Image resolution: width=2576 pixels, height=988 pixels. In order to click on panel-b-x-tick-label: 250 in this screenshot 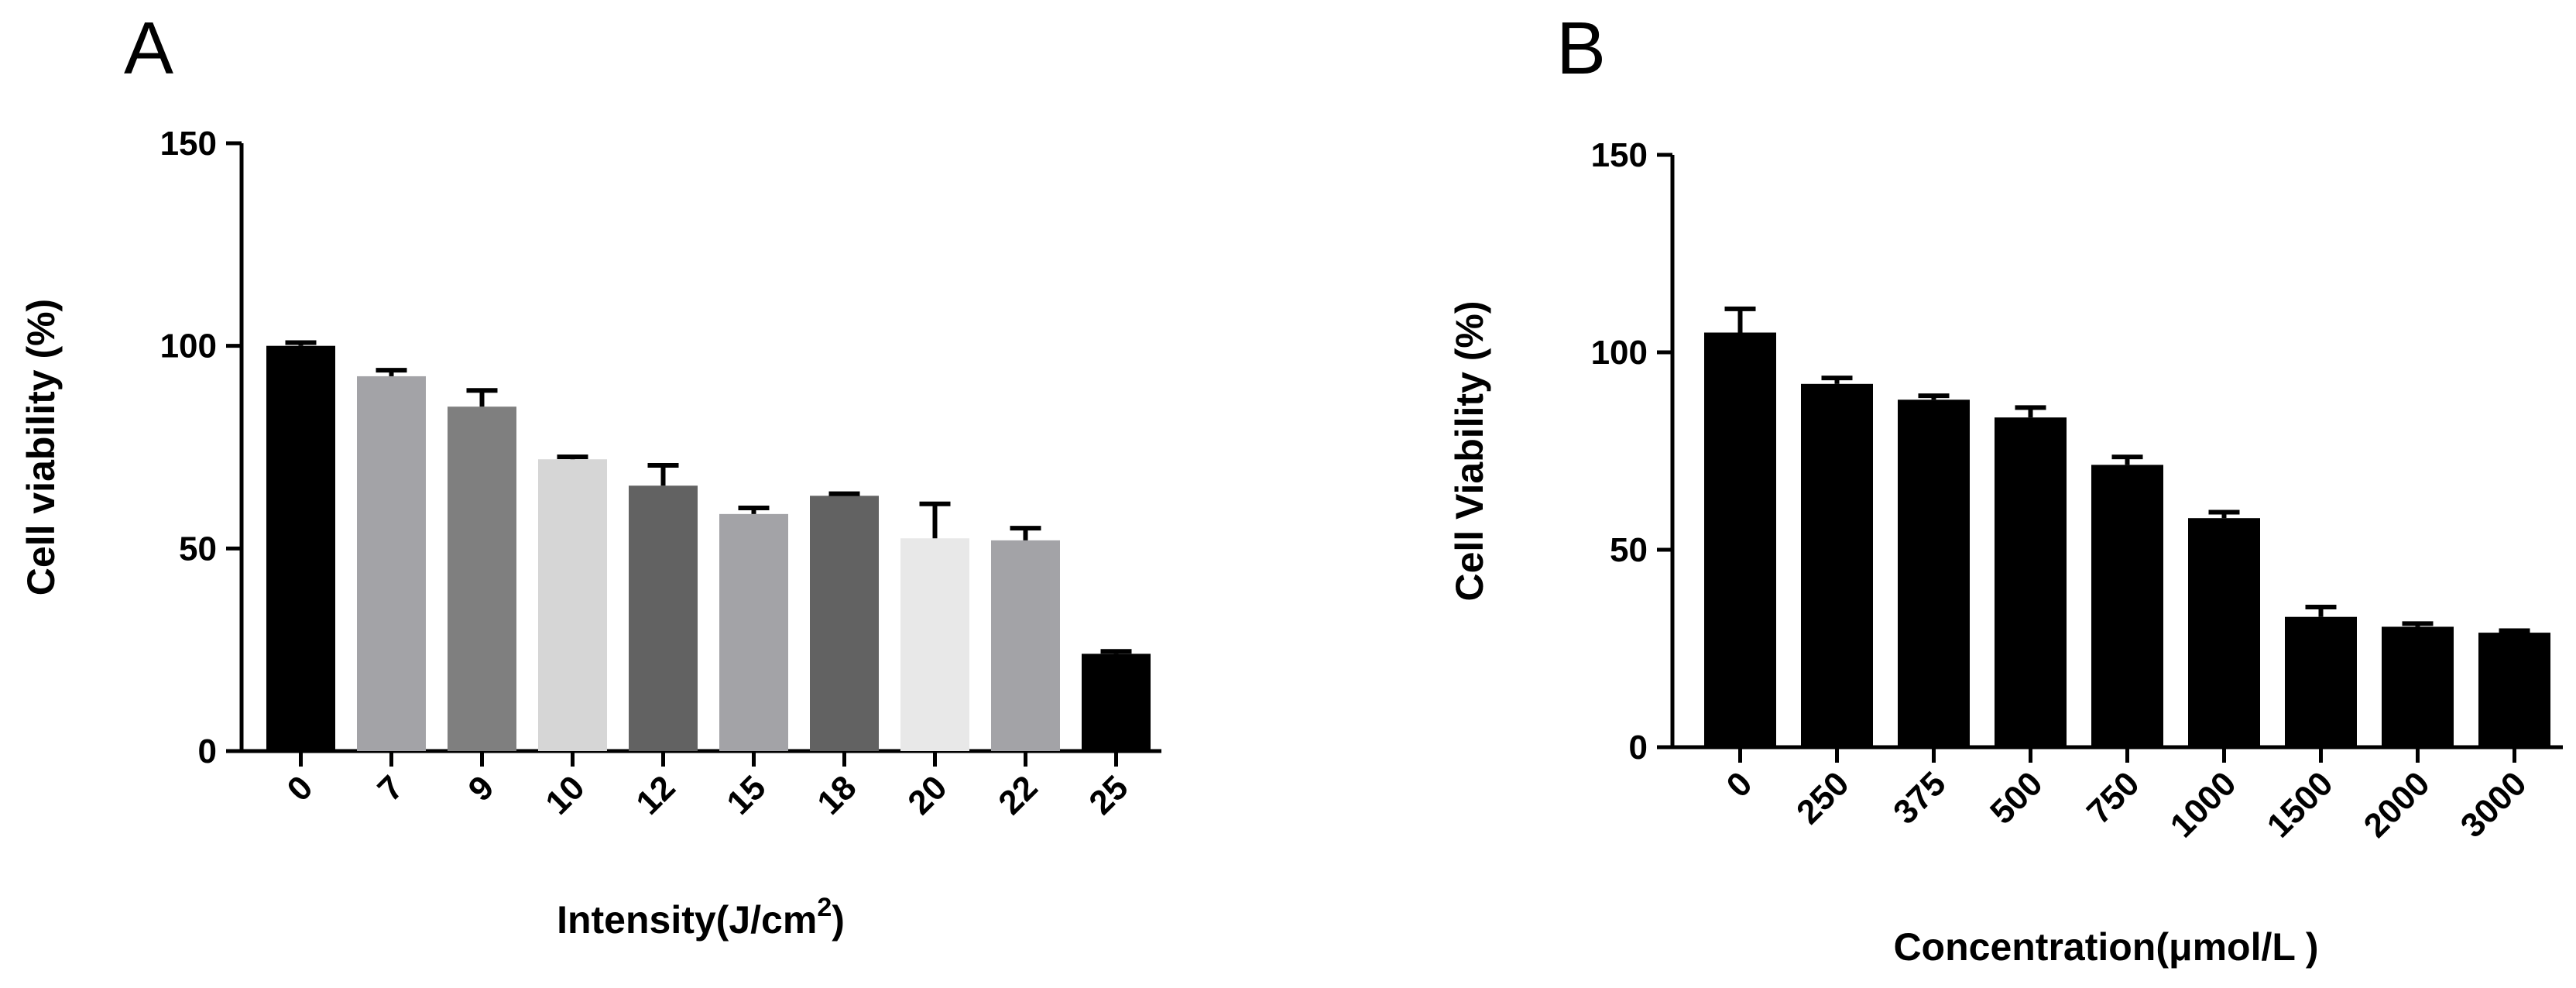, I will do `click(1823, 798)`.